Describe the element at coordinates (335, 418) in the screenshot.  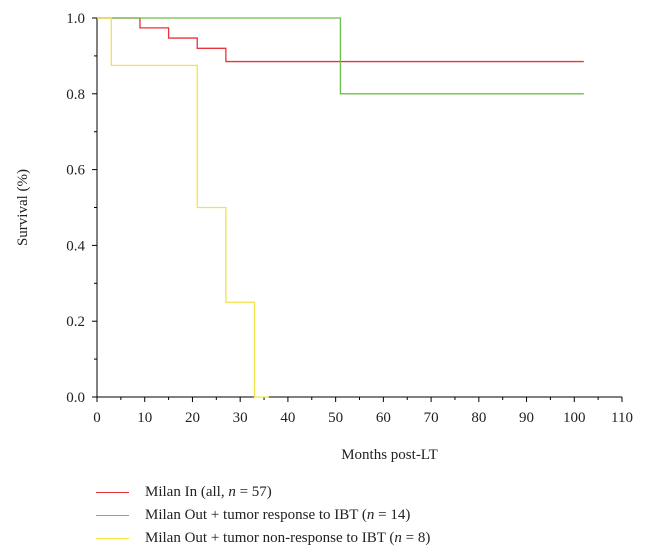
I see `x-tick-label: 50` at that location.